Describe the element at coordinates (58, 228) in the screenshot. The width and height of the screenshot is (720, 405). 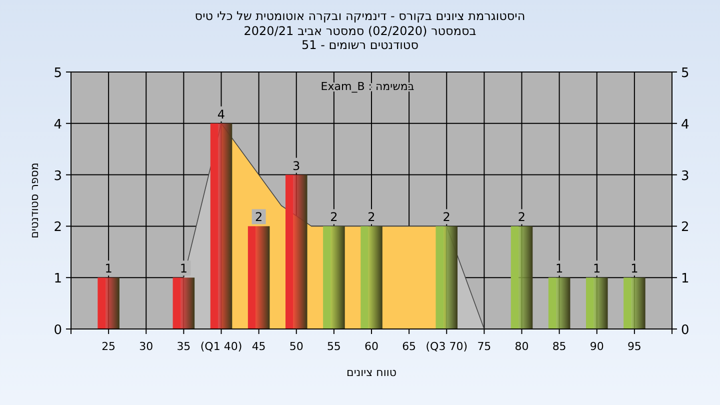
I see `y-tick-label: 2` at that location.